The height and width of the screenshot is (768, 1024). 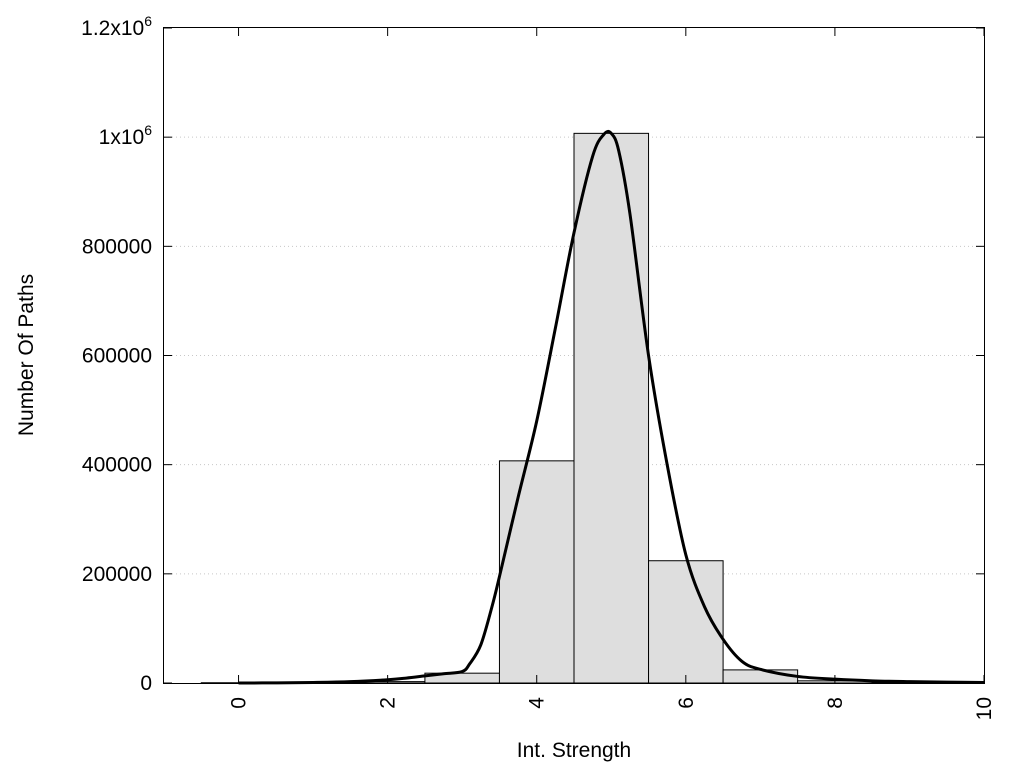 I want to click on x-axis-title: Int. Strength, so click(x=574, y=750).